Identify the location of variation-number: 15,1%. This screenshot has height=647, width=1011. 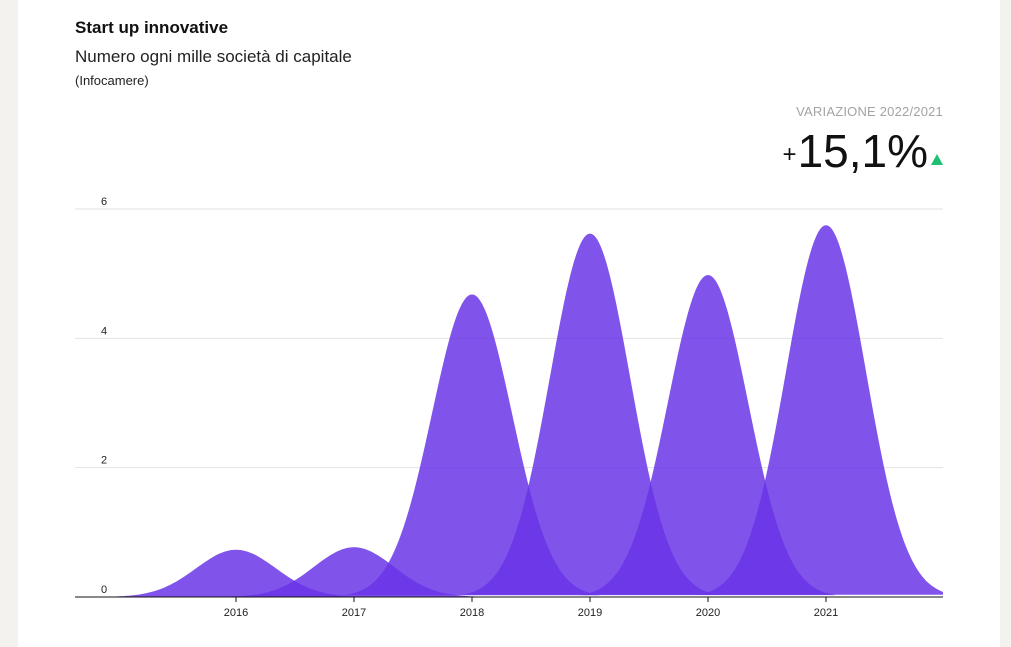
(862, 151).